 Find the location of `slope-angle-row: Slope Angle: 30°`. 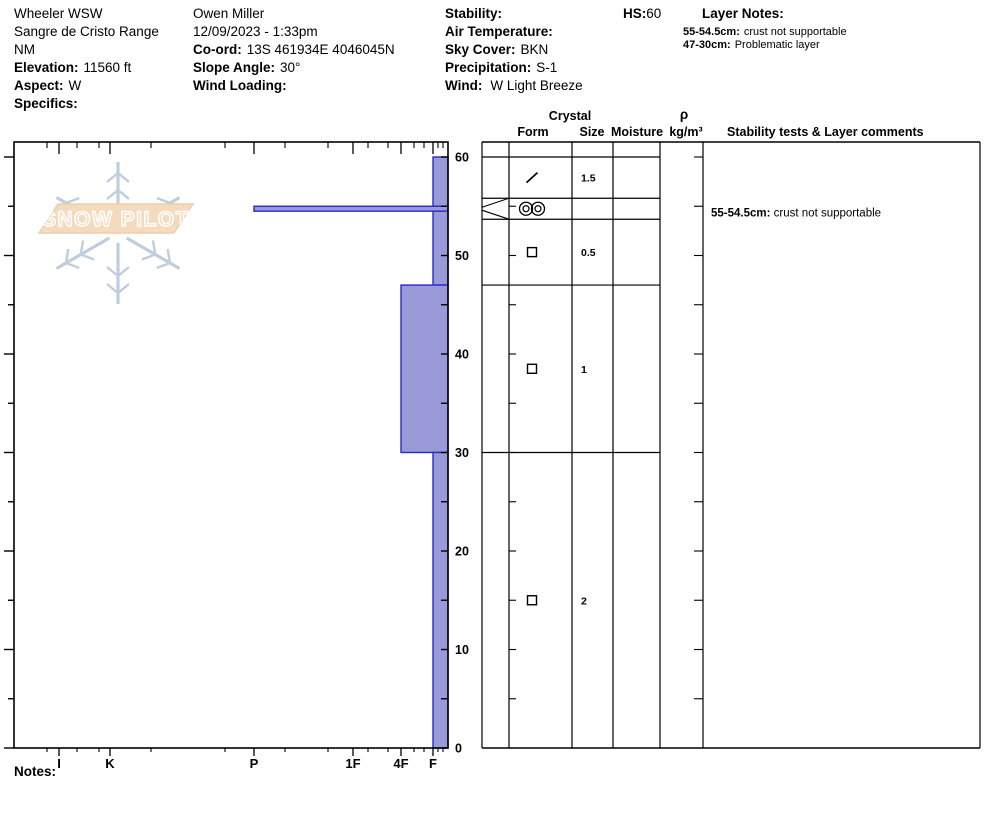

slope-angle-row: Slope Angle: 30° is located at coordinates (247, 67).